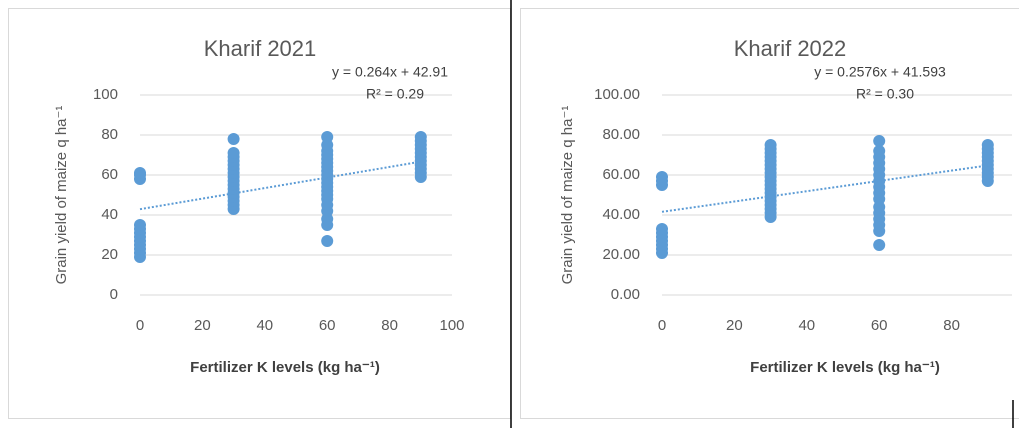  I want to click on y-tick-label: 20.00, so click(621, 254).